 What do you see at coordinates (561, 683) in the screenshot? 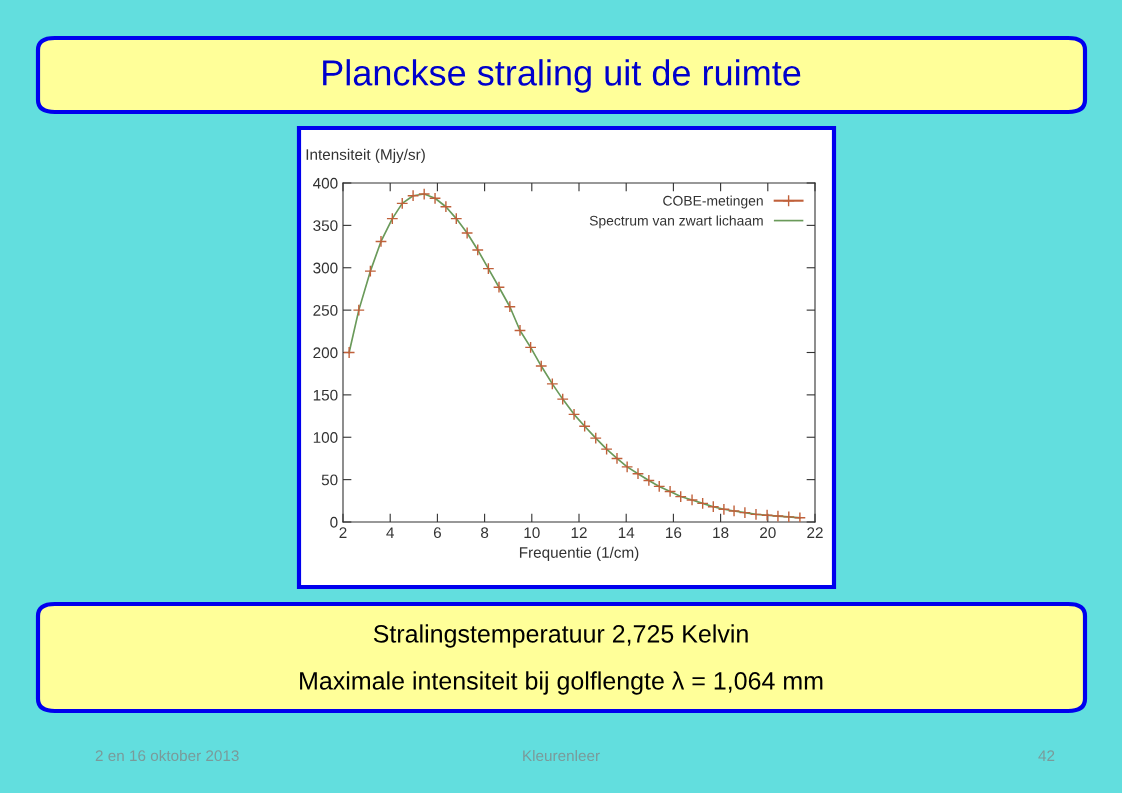
I see `text: Maximale intensiteit bij golflengte λ = 1,064 mm` at bounding box center [561, 683].